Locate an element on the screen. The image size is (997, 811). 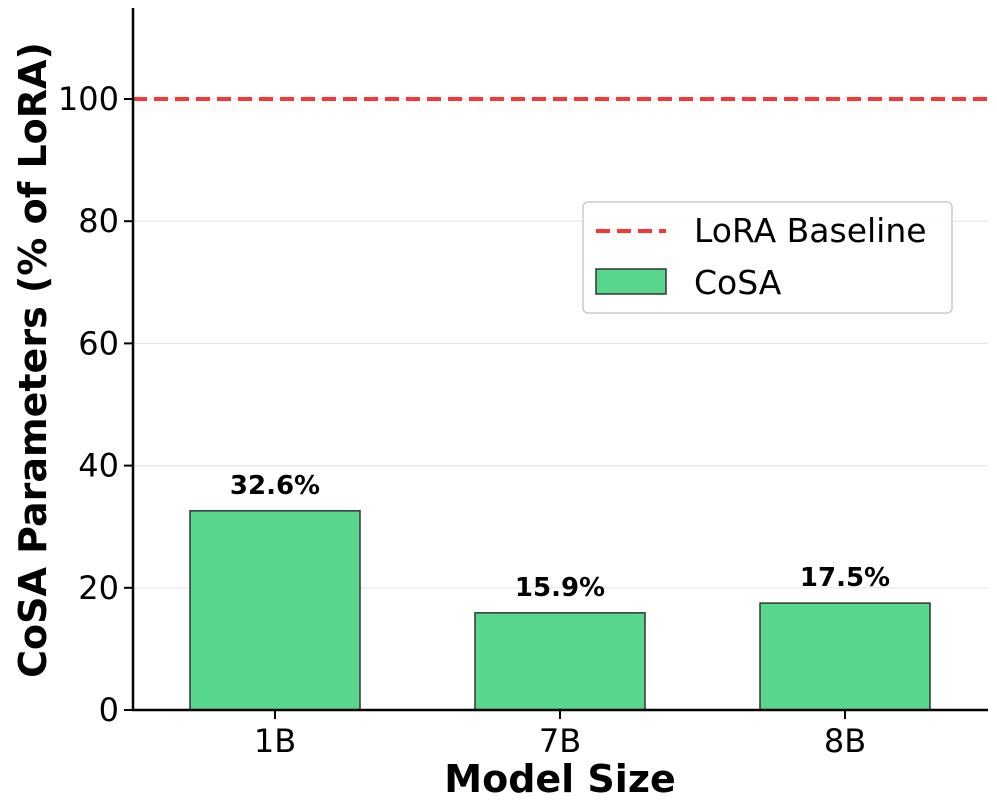
x-tick-label: 1B is located at coordinates (275, 741).